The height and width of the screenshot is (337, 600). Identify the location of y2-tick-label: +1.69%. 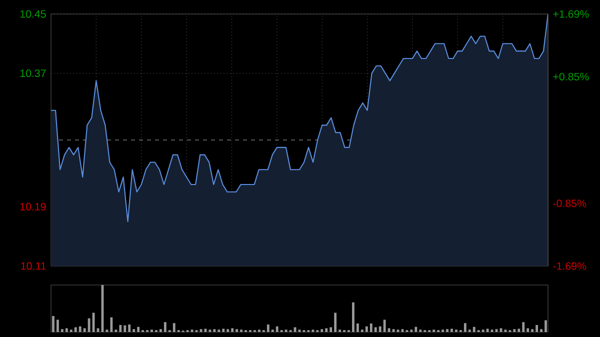
(571, 14).